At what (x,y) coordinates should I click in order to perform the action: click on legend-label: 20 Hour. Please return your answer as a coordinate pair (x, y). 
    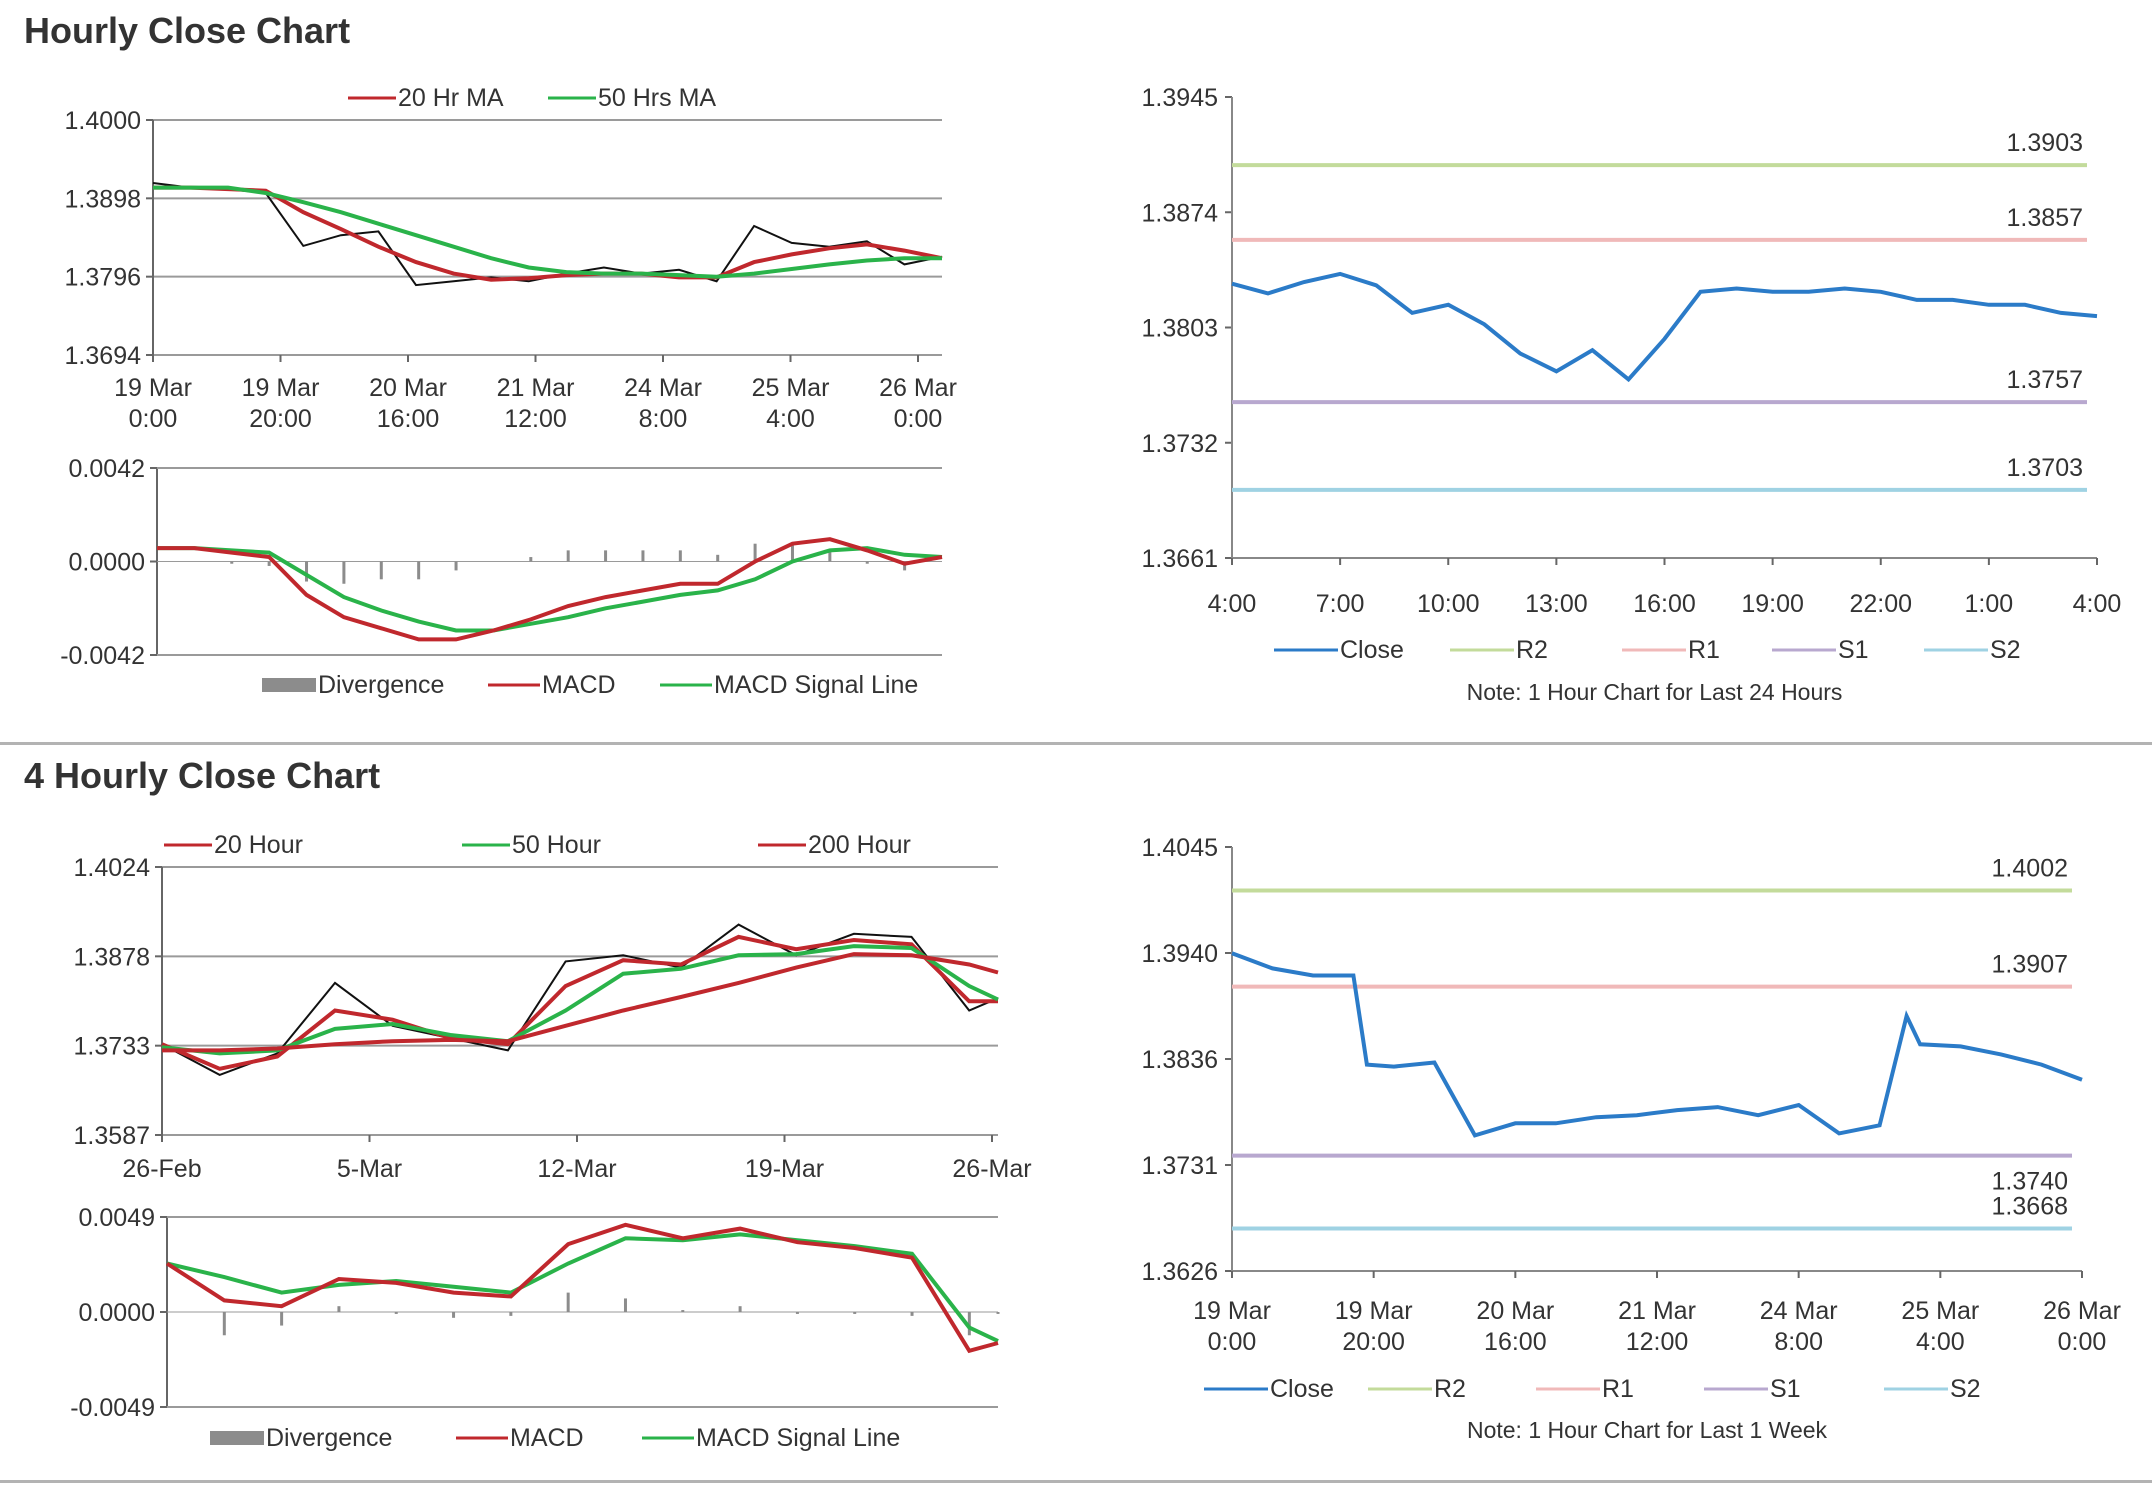
    Looking at the image, I should click on (258, 845).